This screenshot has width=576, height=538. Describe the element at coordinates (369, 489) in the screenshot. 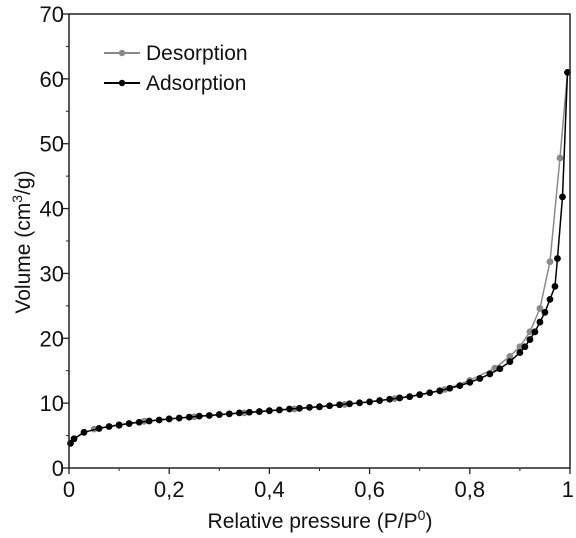

I see `x-tick-label: 0,6` at that location.